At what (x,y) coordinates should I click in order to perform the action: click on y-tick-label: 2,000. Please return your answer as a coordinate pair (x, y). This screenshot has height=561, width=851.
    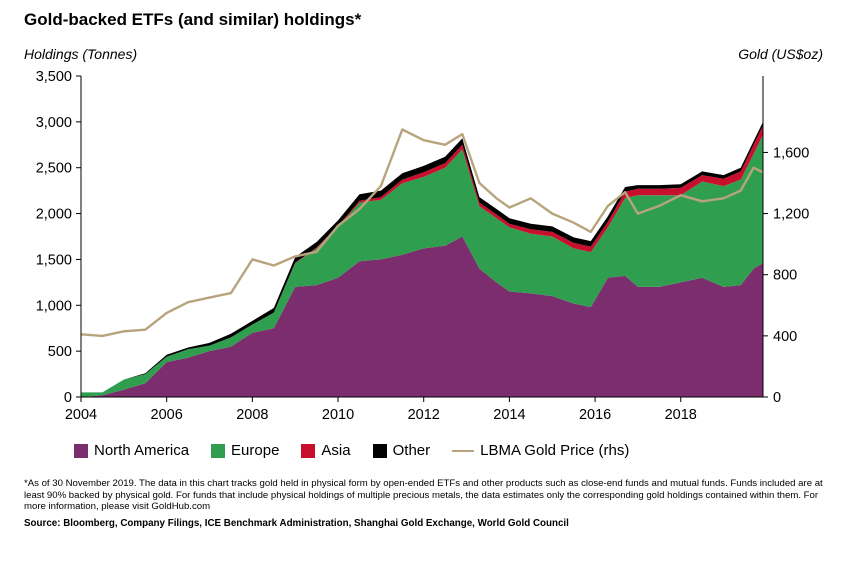
    Looking at the image, I should click on (54, 215).